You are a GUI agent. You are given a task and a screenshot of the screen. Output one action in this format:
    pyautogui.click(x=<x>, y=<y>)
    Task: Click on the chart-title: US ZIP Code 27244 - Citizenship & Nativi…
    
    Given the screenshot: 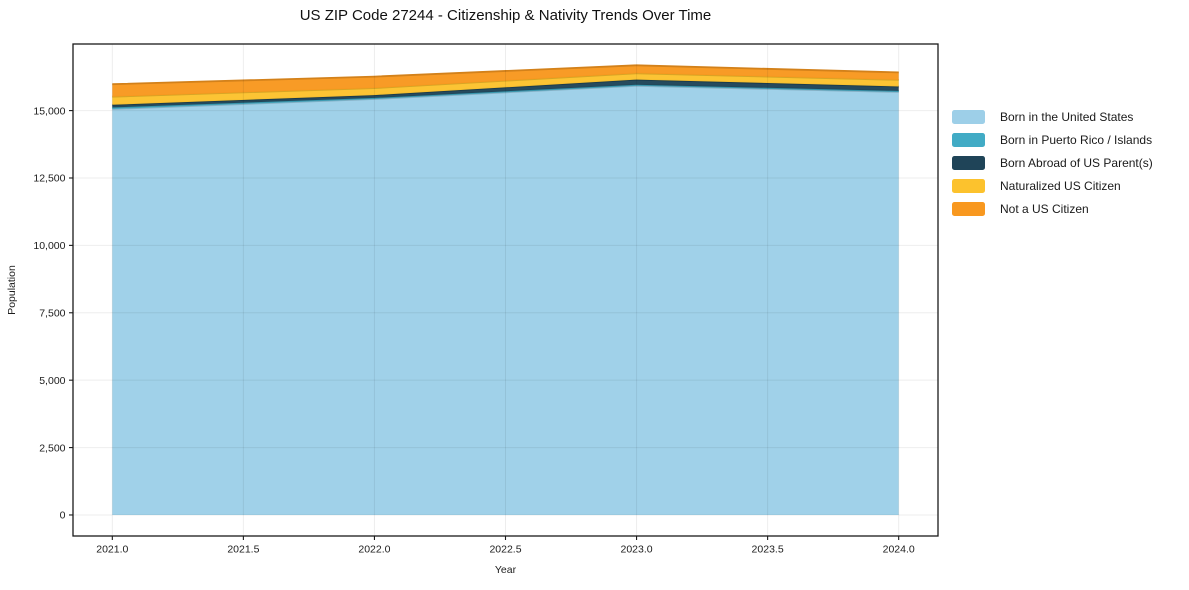 What is the action you would take?
    pyautogui.click(x=505, y=15)
    